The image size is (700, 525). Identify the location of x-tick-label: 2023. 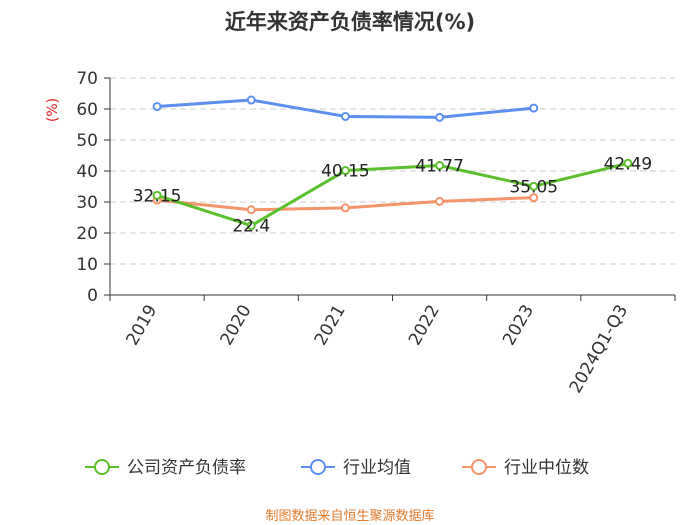
(518, 325).